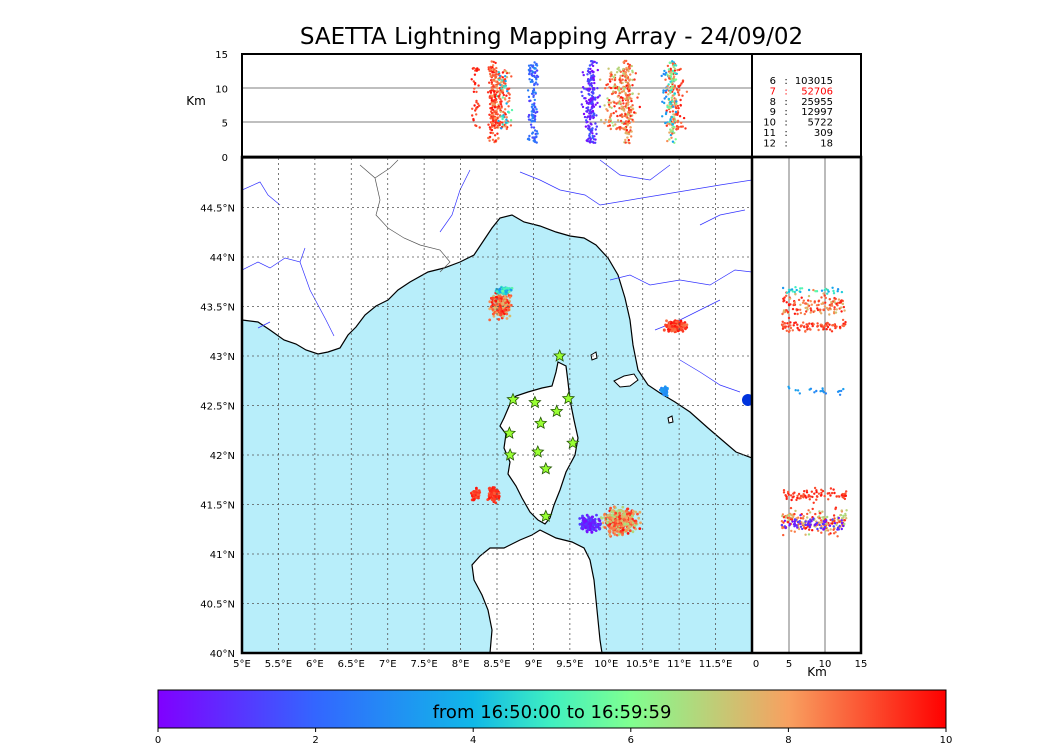 The height and width of the screenshot is (750, 1050). I want to click on lon-label: 11°E, so click(679, 664).